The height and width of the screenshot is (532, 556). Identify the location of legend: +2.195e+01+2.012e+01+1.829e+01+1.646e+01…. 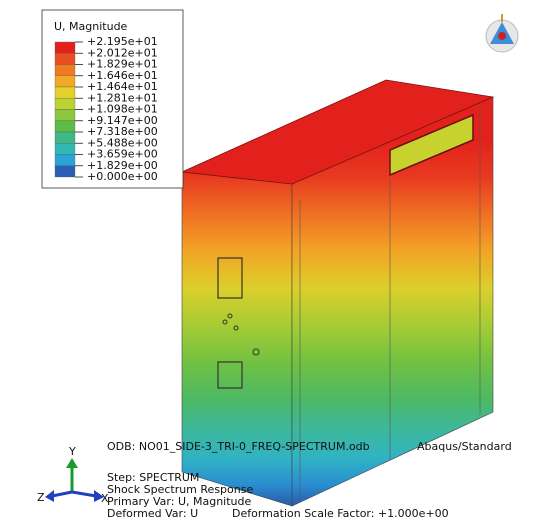
(106, 109).